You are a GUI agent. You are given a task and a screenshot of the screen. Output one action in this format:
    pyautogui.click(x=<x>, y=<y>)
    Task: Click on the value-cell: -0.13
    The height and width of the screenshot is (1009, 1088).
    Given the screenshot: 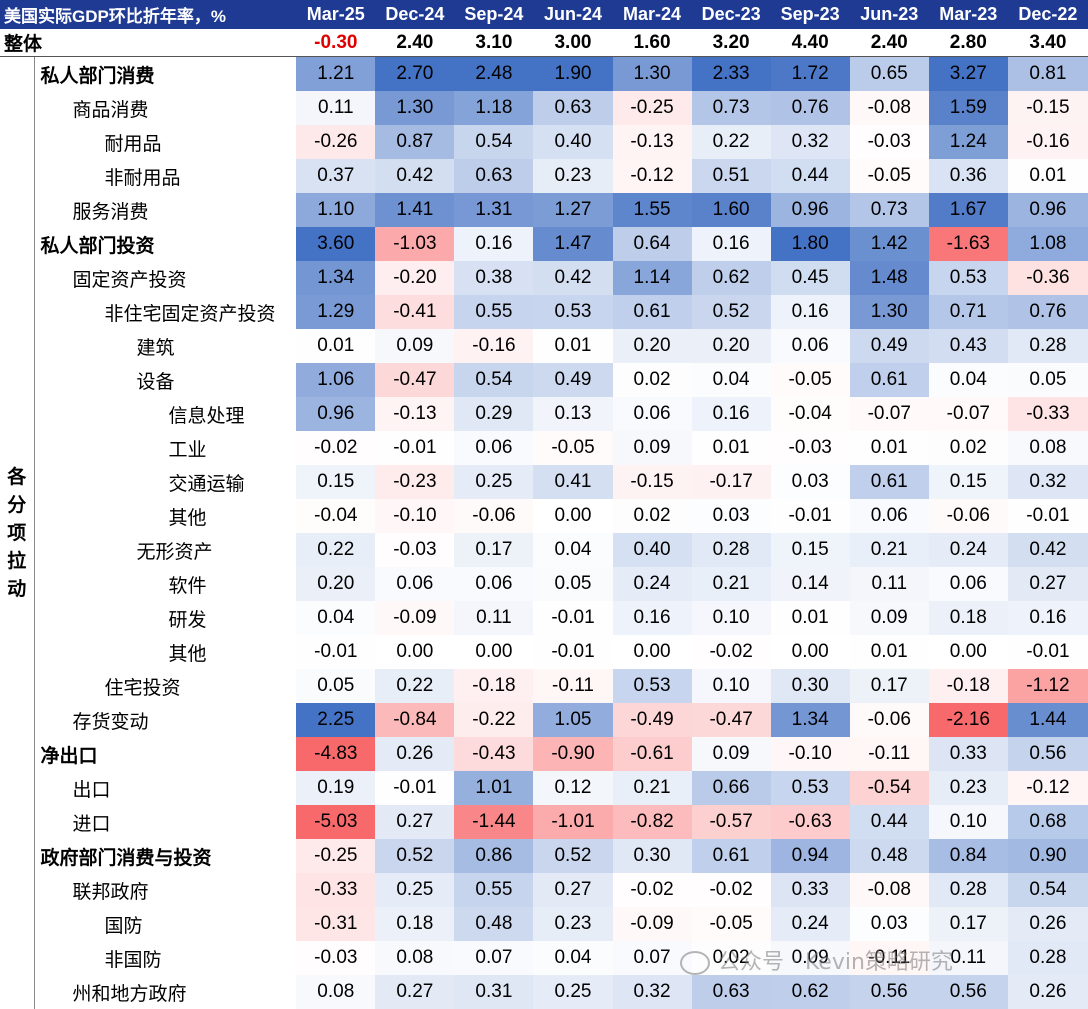 What is the action you would take?
    pyautogui.click(x=652, y=142)
    